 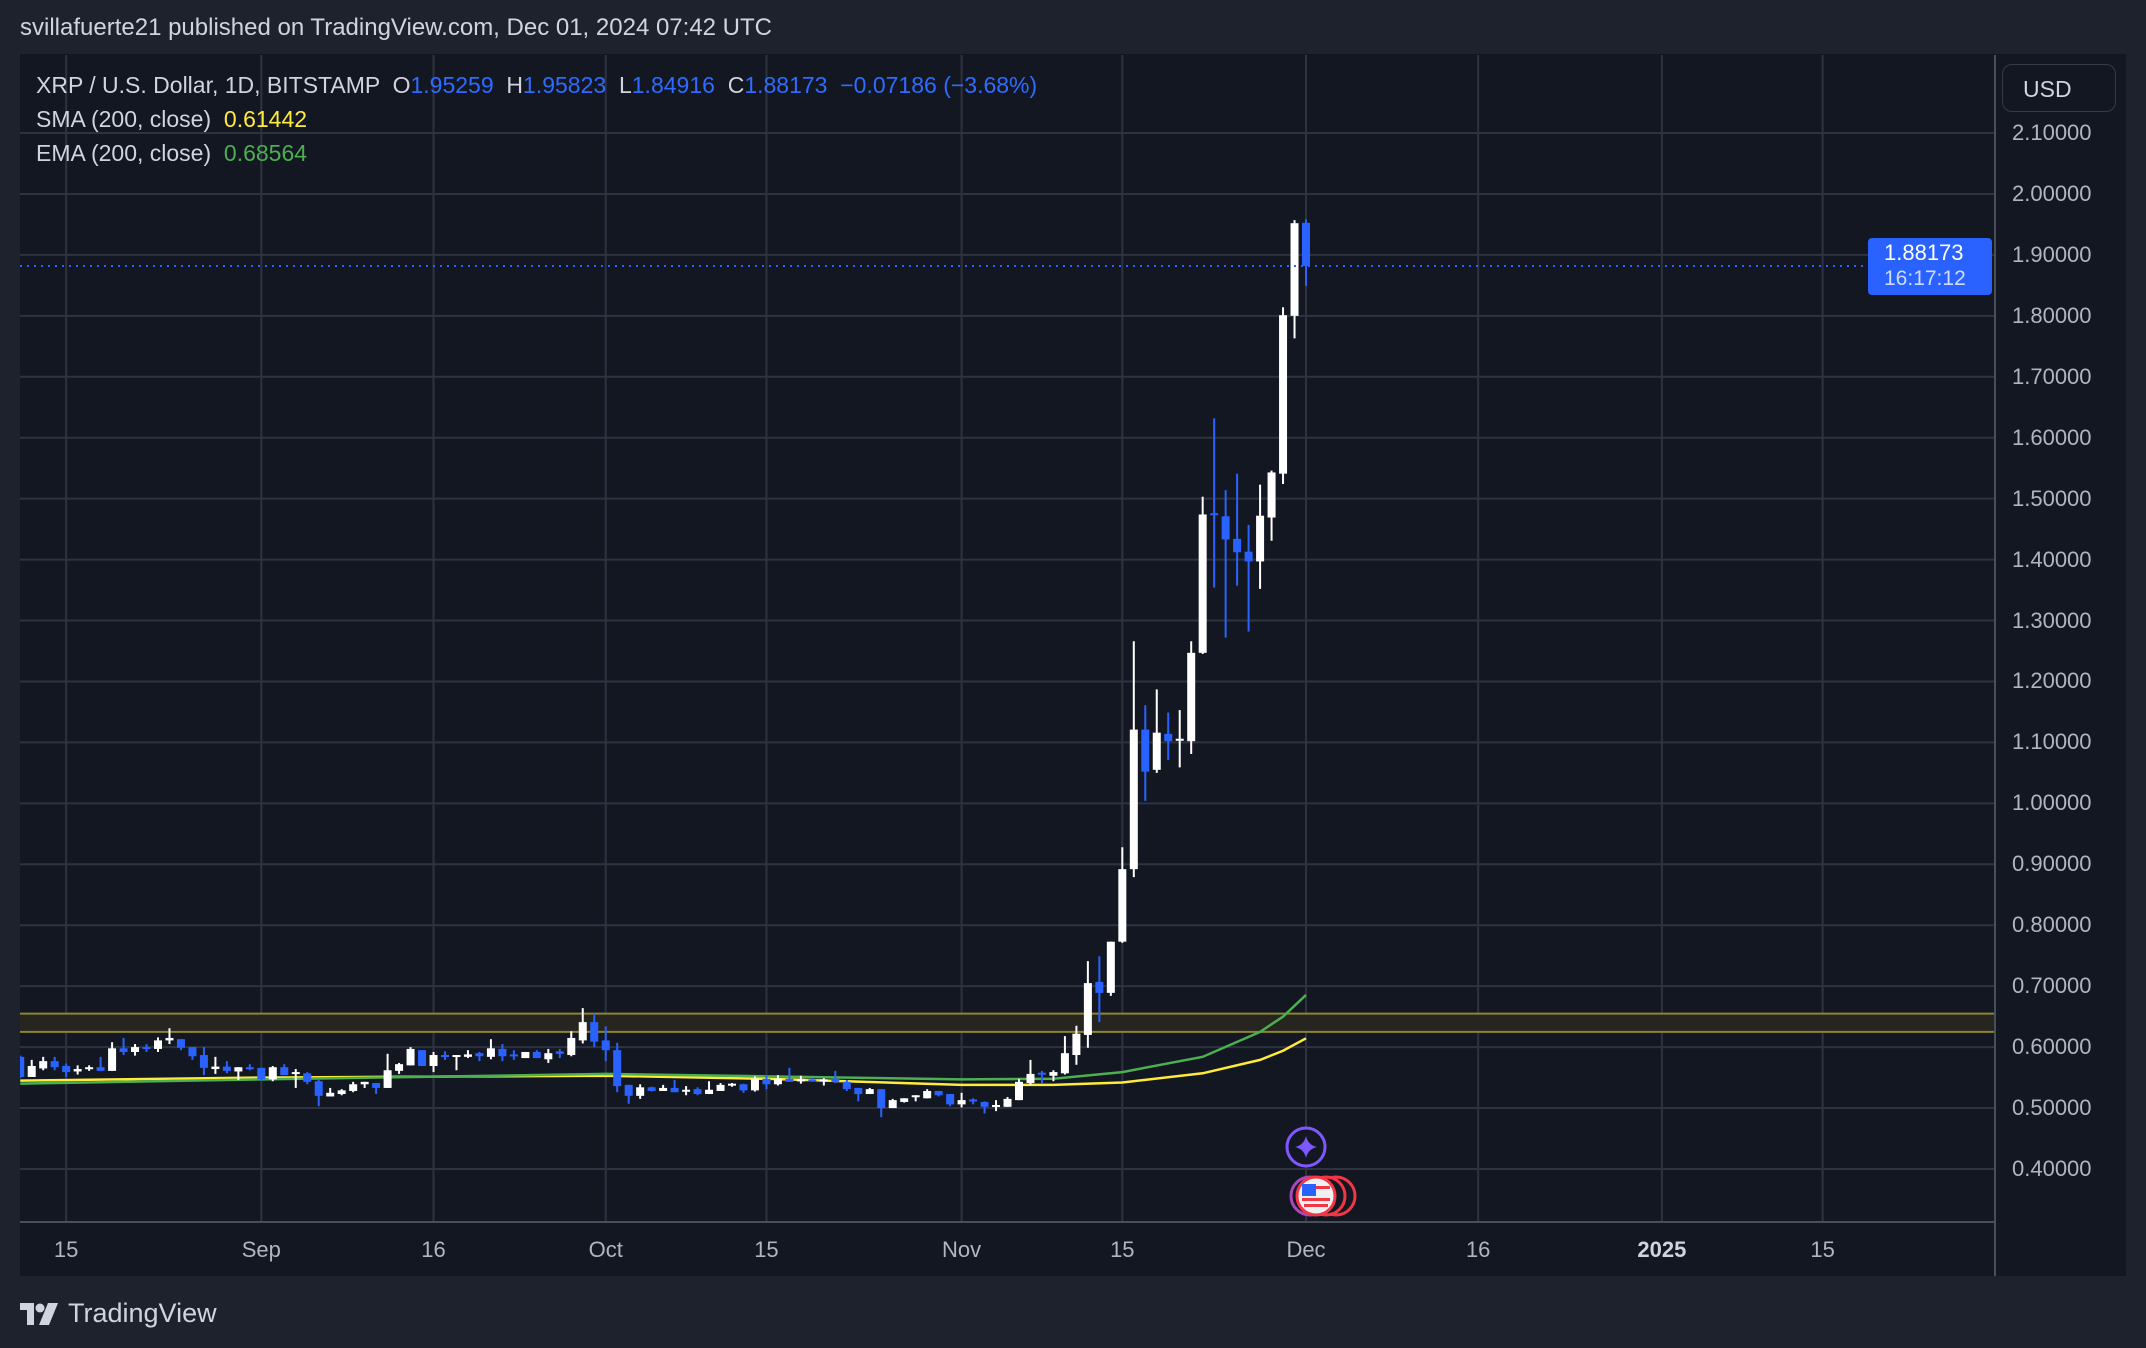 What do you see at coordinates (2052, 559) in the screenshot?
I see `price-tick-label: 1.40000` at bounding box center [2052, 559].